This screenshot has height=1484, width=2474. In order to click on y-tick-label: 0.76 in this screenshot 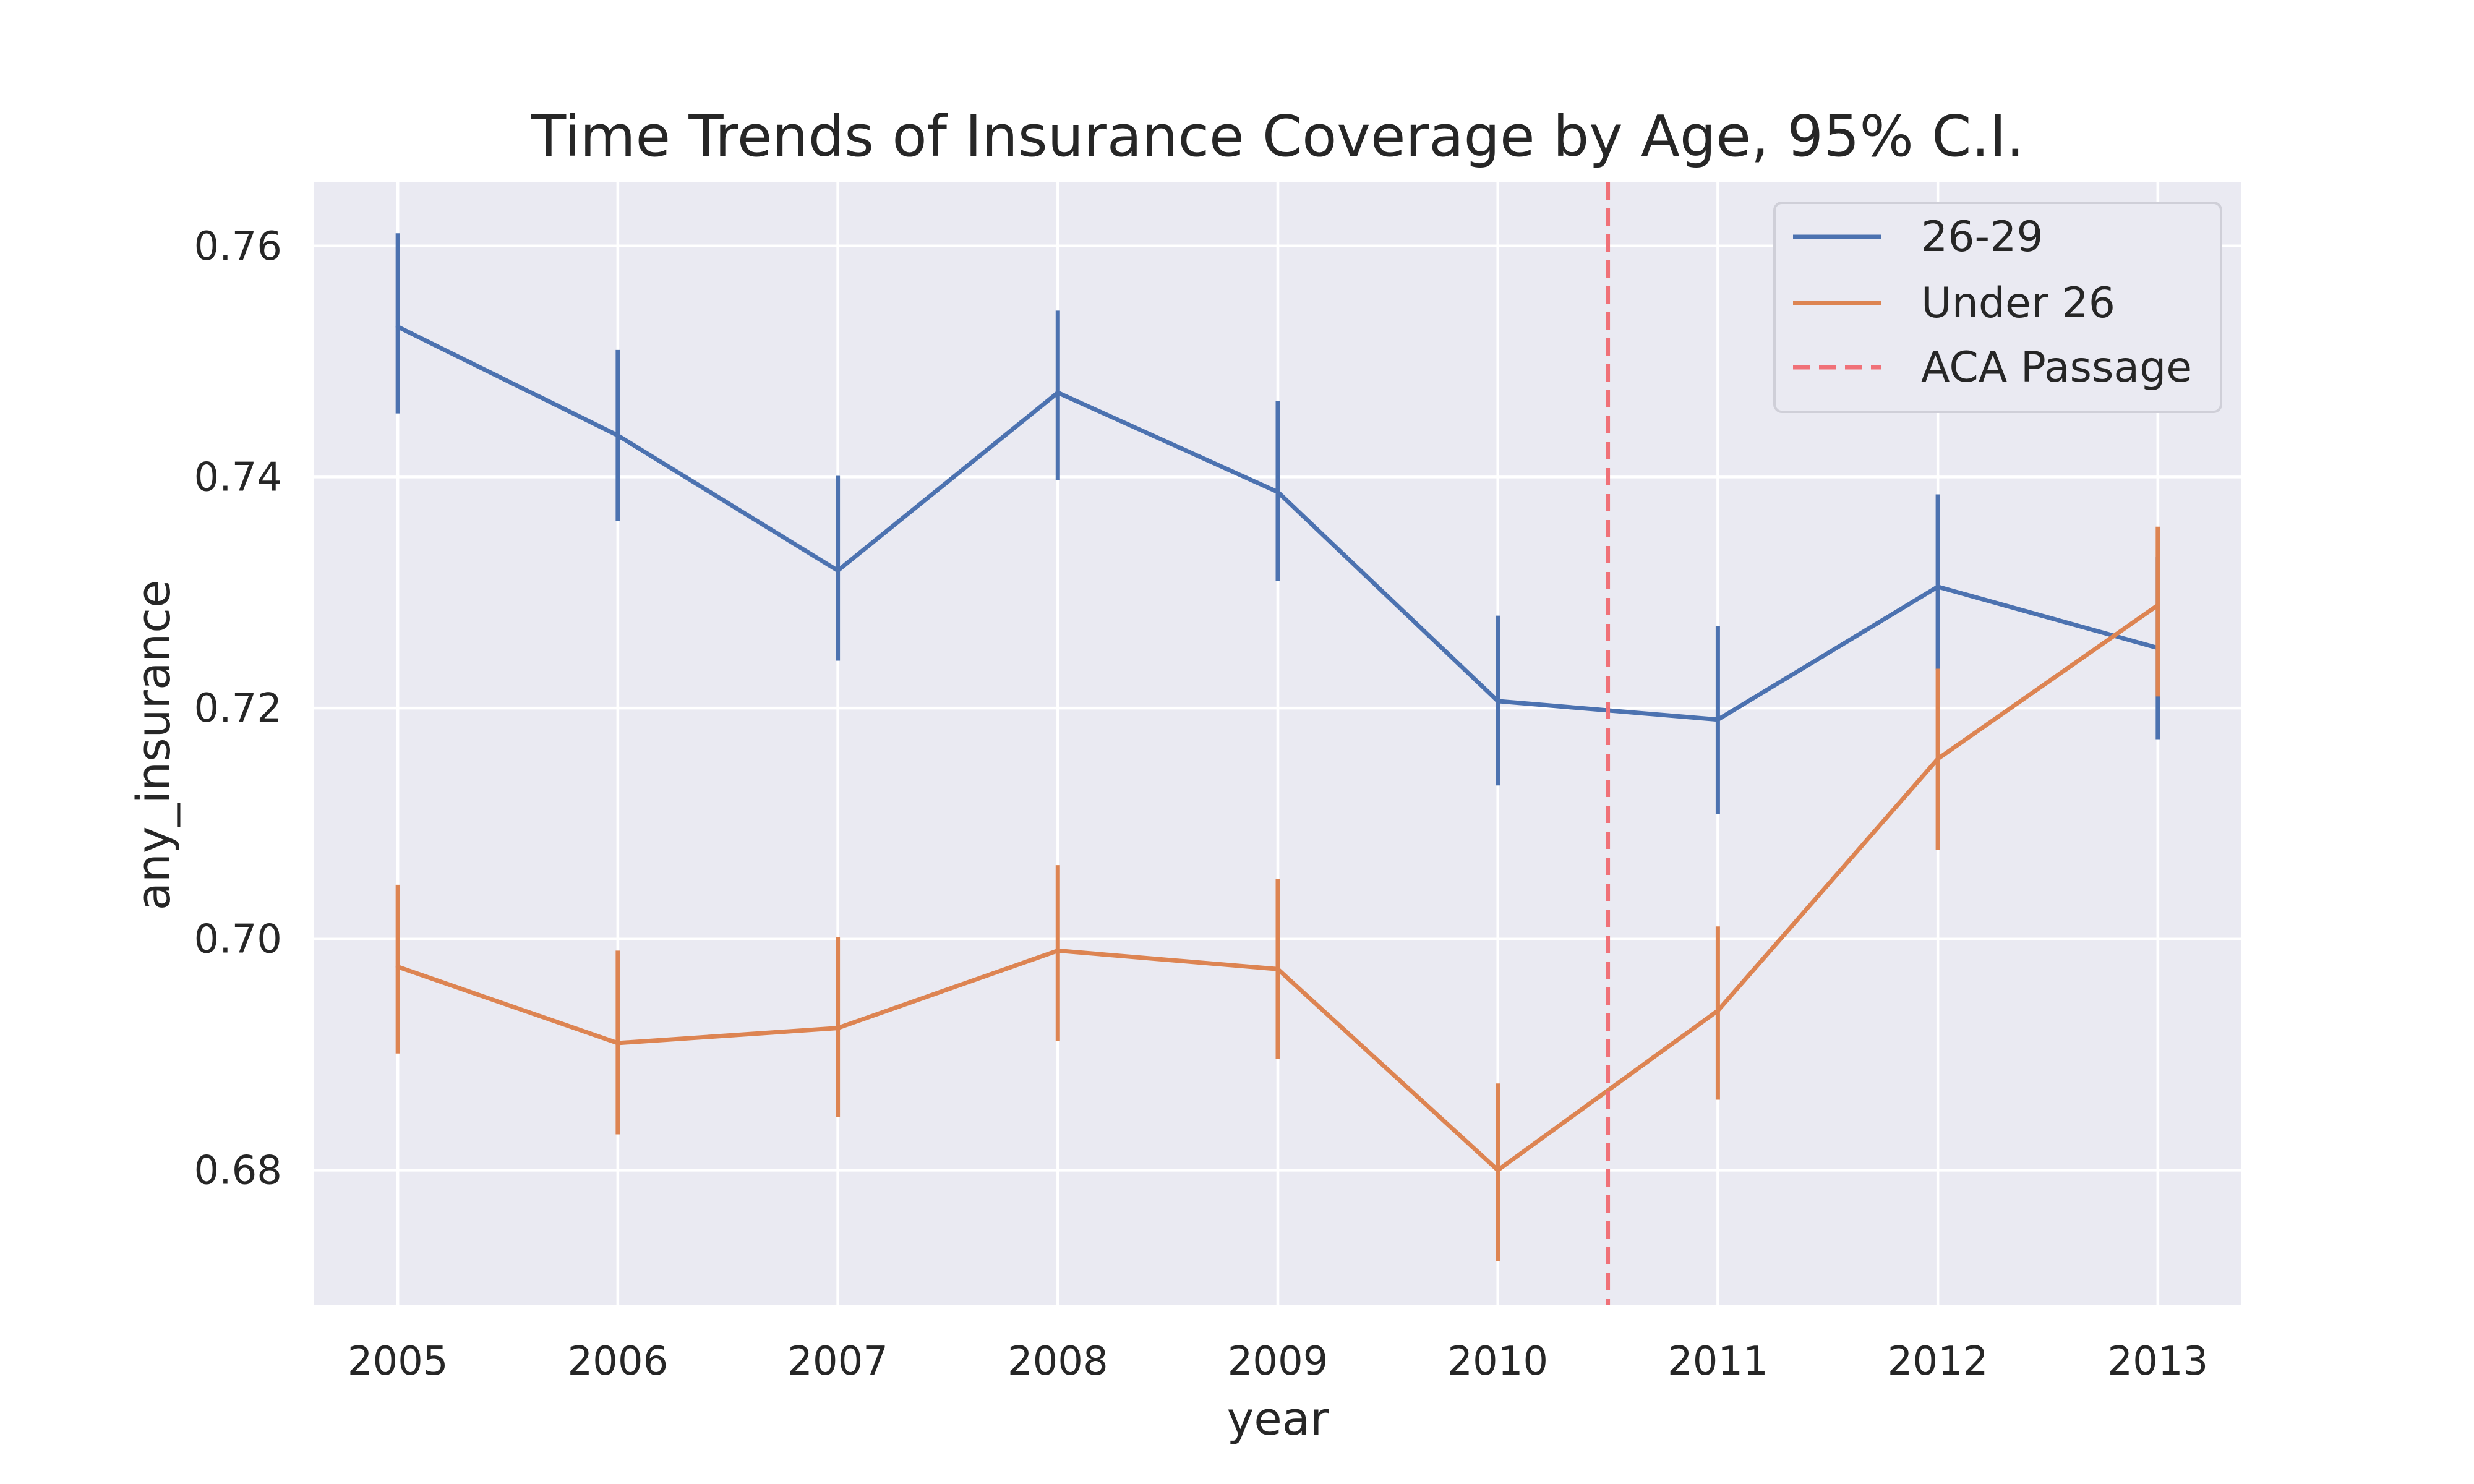, I will do `click(239, 247)`.